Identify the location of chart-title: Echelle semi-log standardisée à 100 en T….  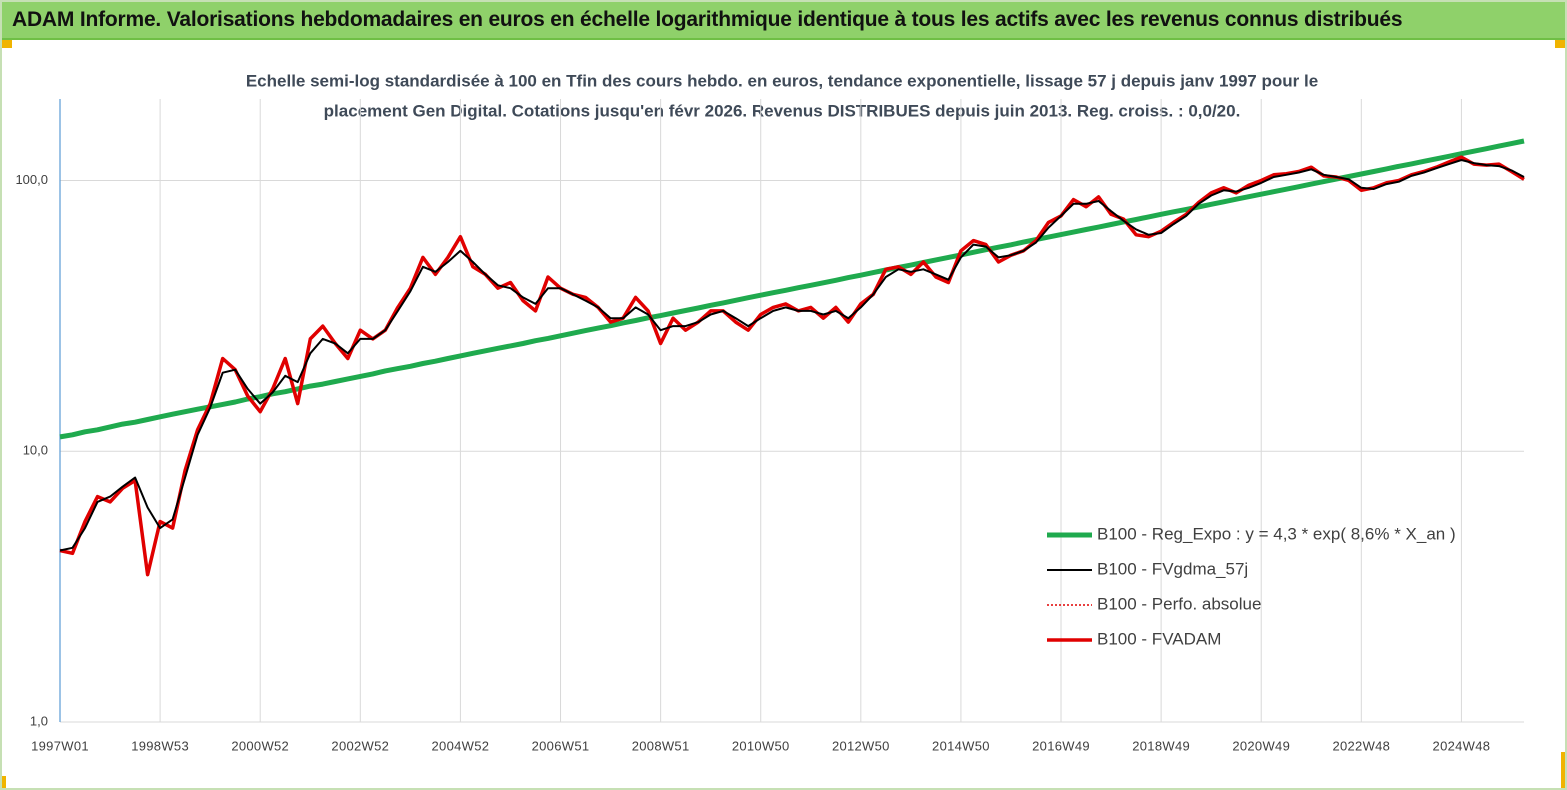
(782, 80).